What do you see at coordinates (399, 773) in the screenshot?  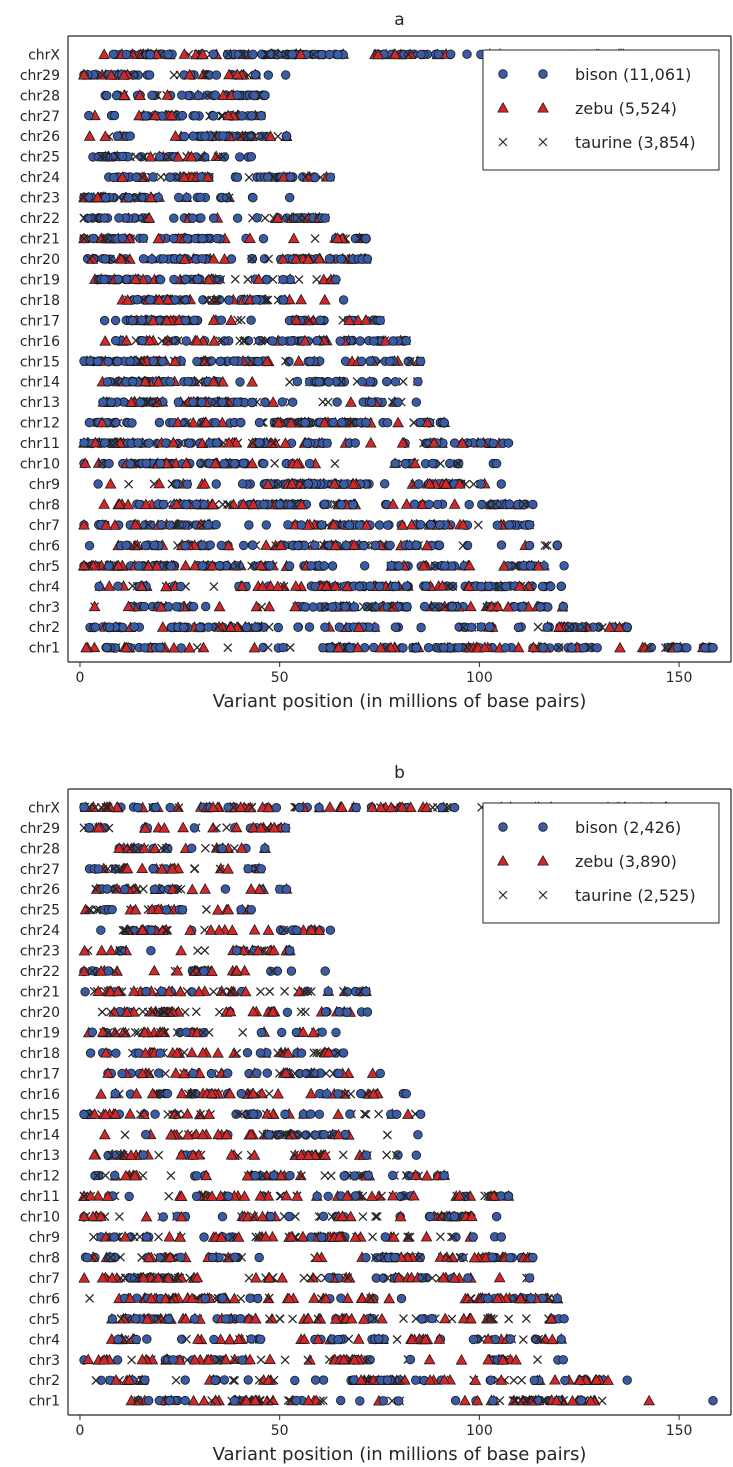 I see `chart-title: b` at bounding box center [399, 773].